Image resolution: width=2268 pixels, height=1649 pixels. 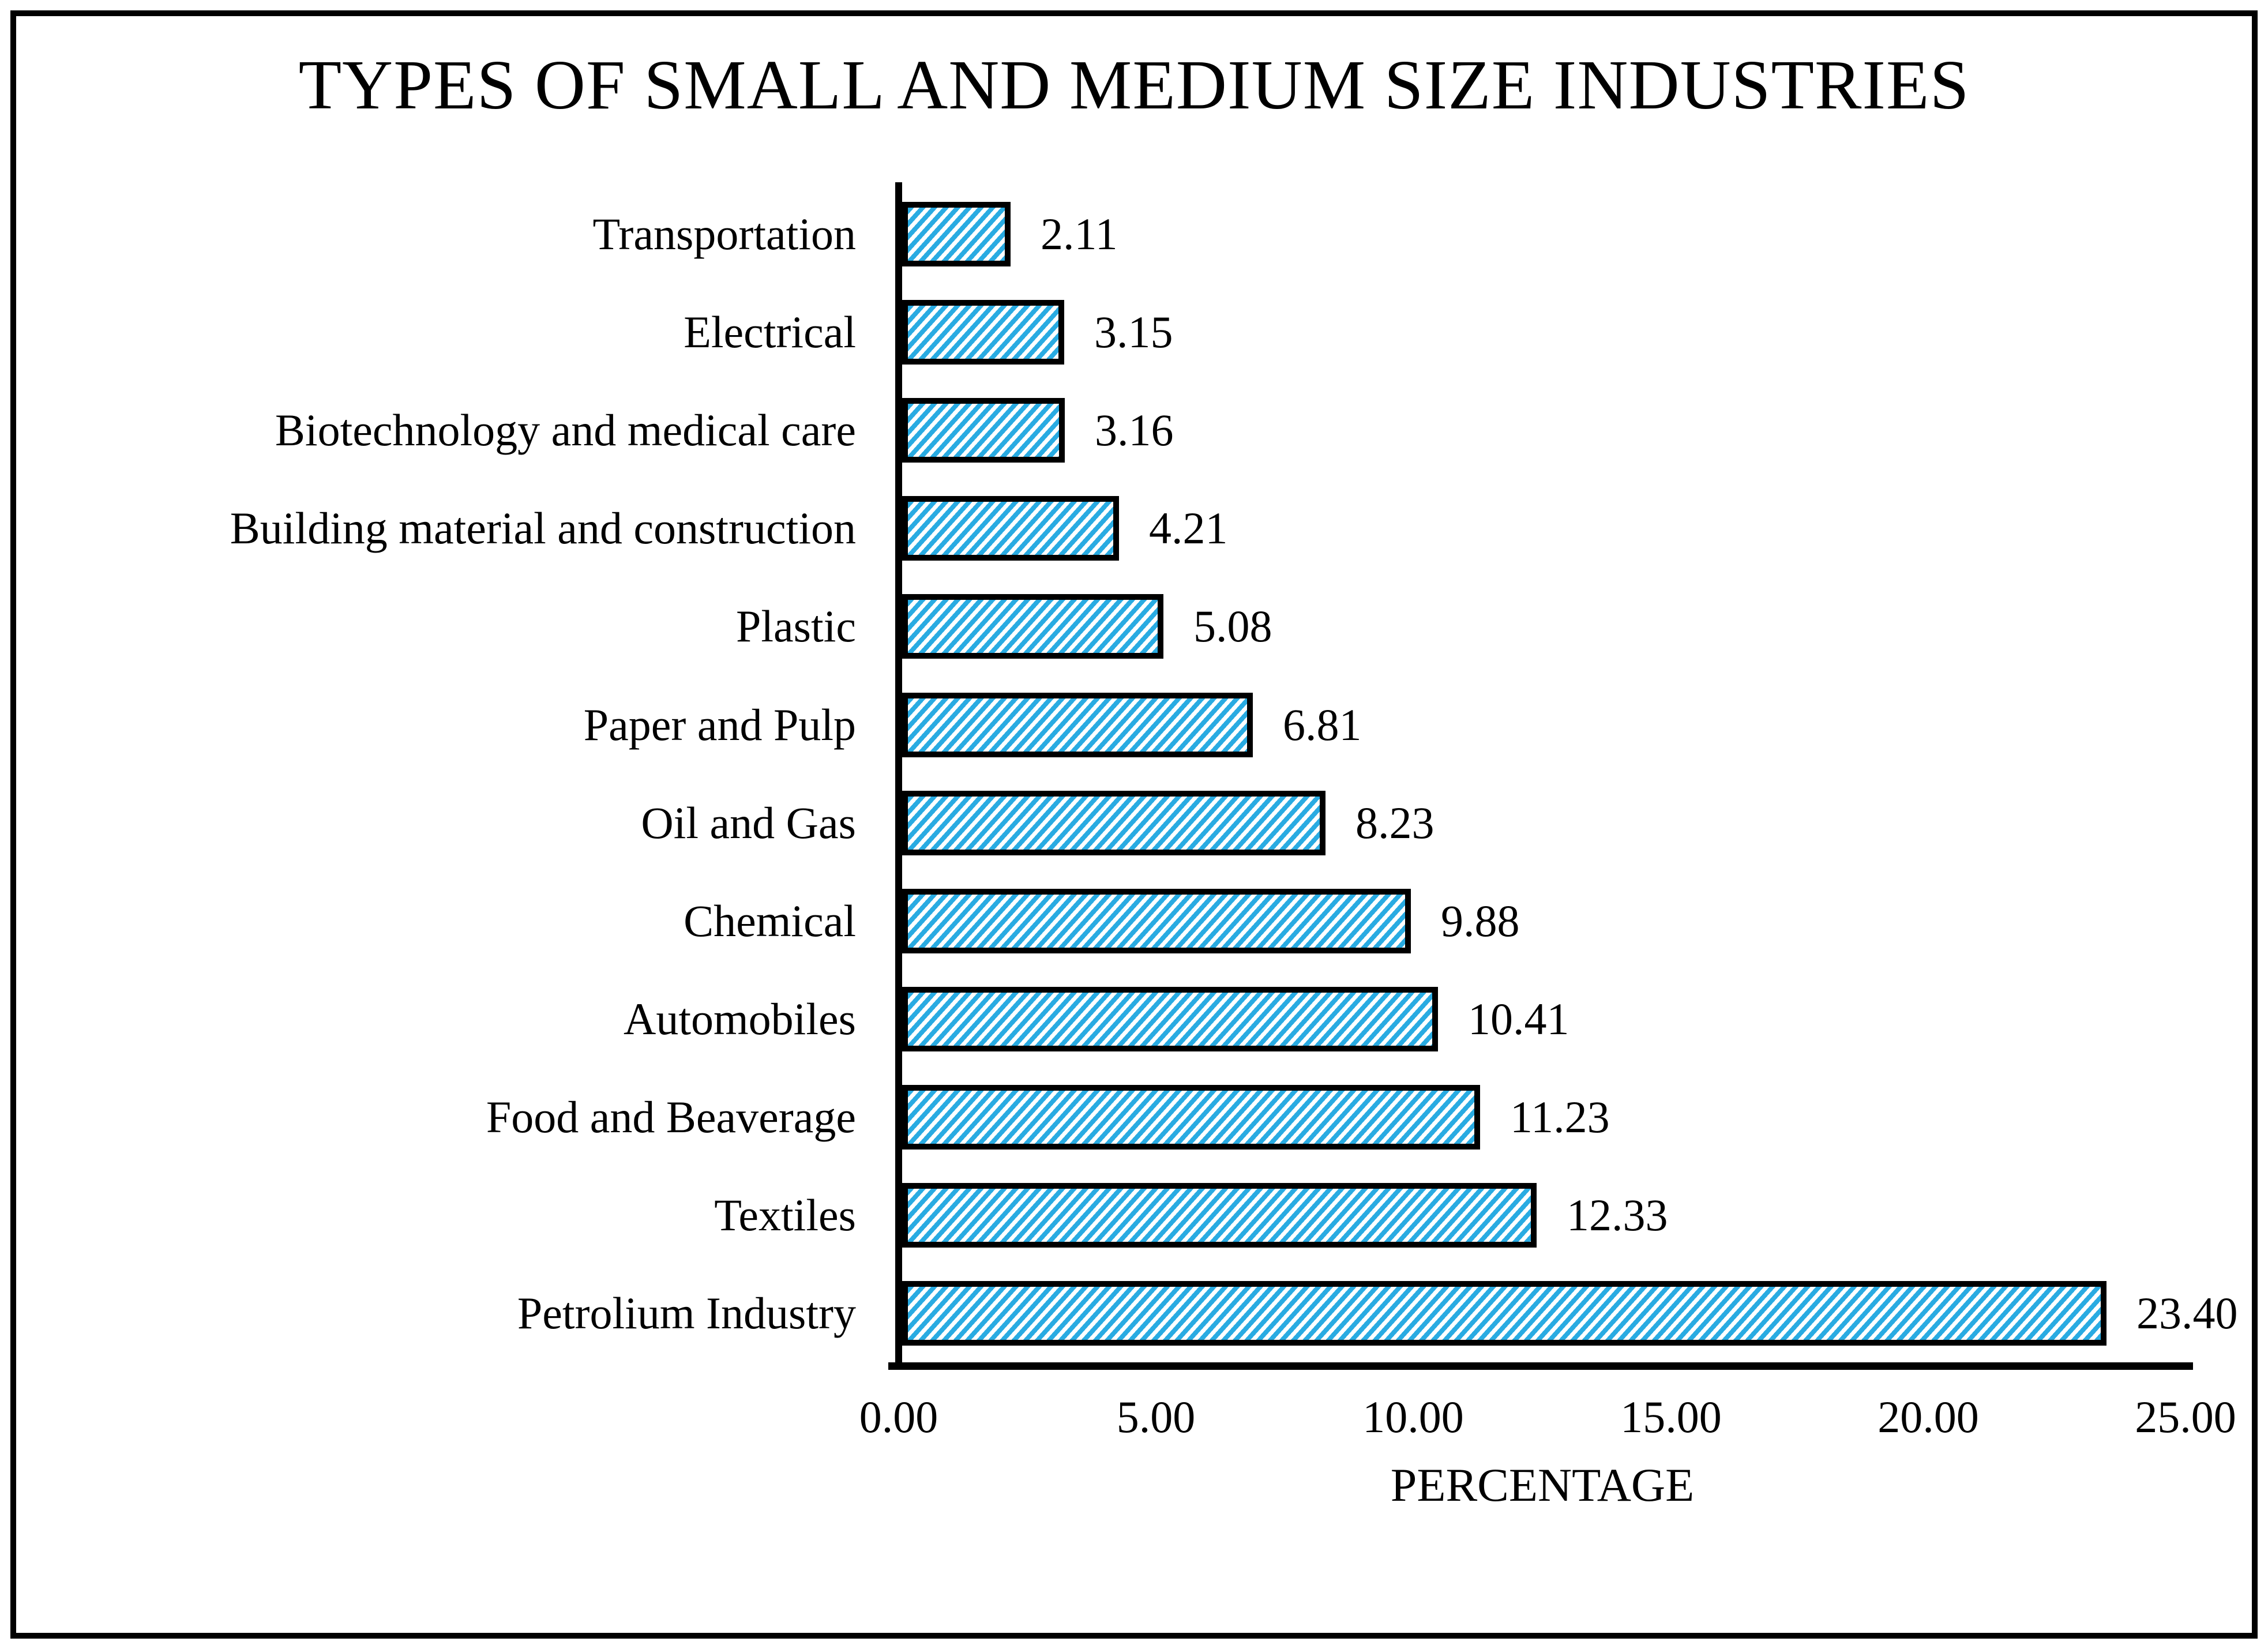 What do you see at coordinates (898, 1417) in the screenshot?
I see `x-axis-tick-label: 0.00` at bounding box center [898, 1417].